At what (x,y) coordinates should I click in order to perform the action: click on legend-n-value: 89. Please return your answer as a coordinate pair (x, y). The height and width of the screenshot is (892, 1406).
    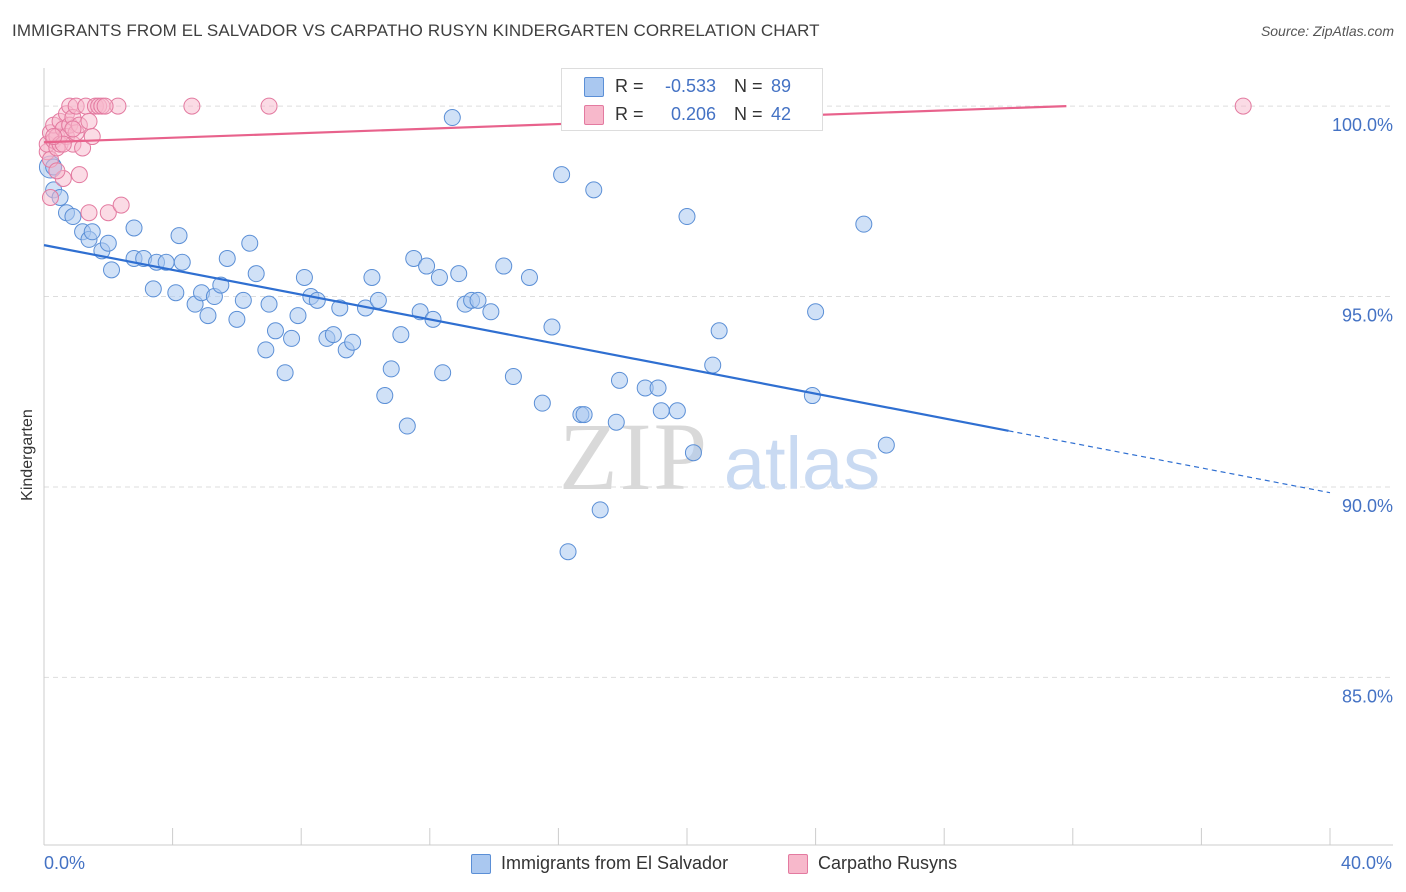
    Looking at the image, I should click on (781, 86).